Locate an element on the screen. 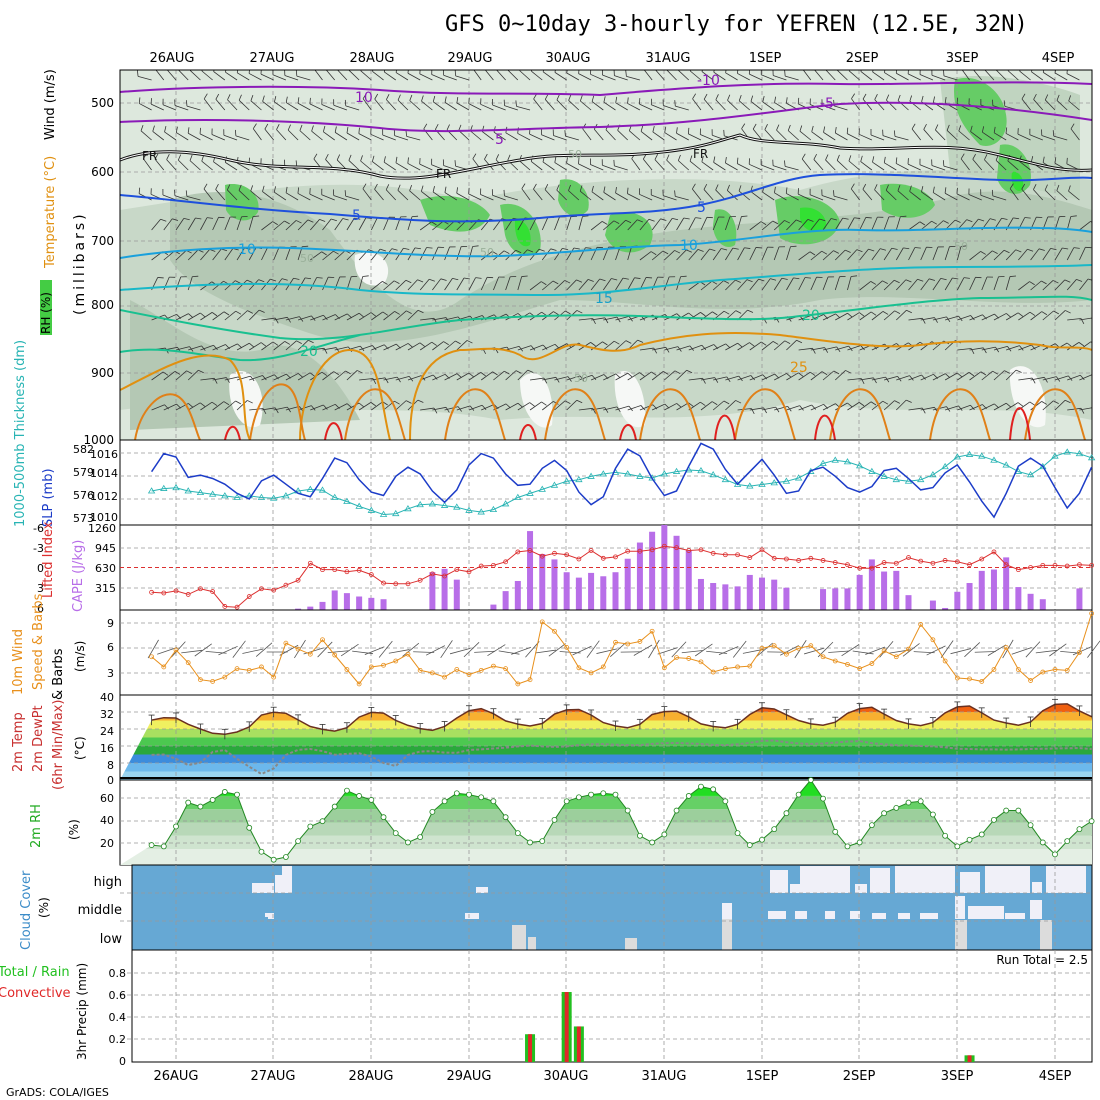  pressure-unit-label: (millibars) is located at coordinates (80, 263).